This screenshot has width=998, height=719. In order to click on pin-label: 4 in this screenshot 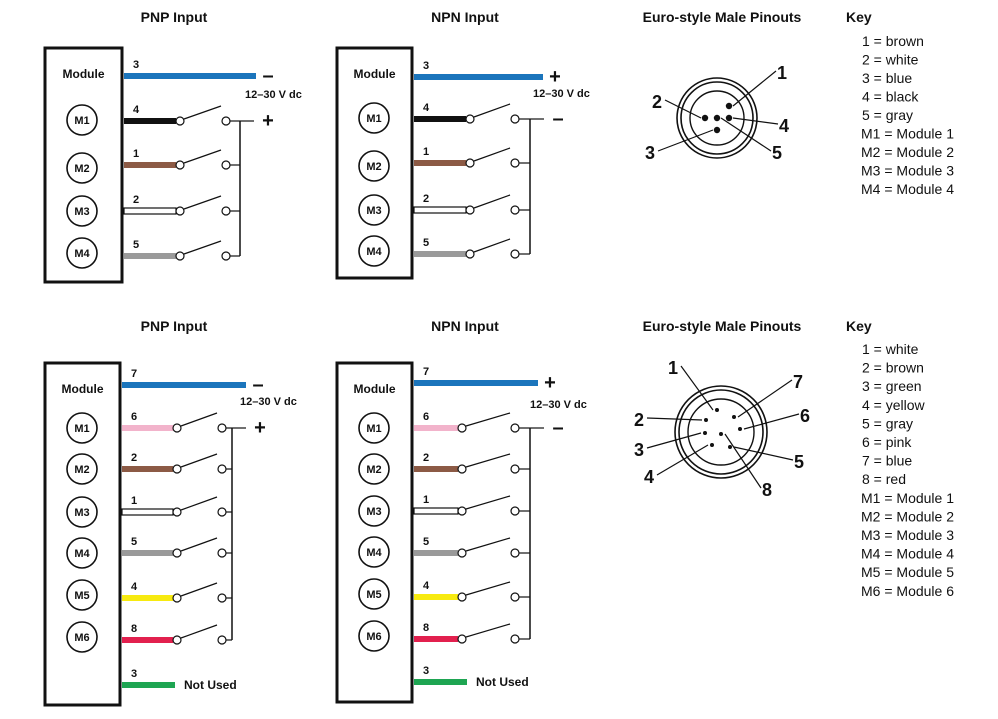, I will do `click(649, 477)`.